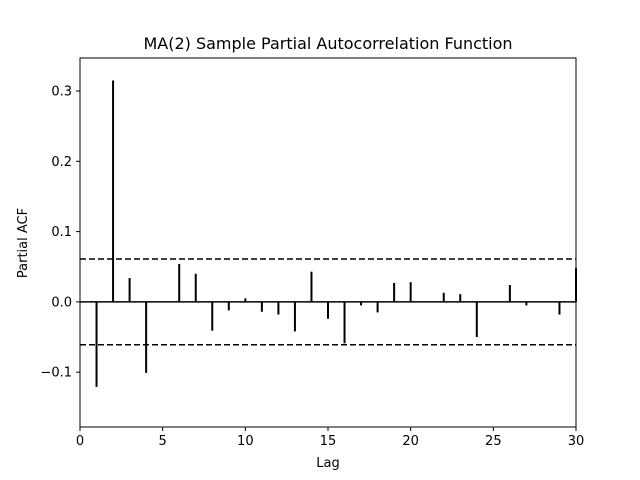 The width and height of the screenshot is (640, 480). What do you see at coordinates (61, 302) in the screenshot?
I see `y-tick-label: 0.0` at bounding box center [61, 302].